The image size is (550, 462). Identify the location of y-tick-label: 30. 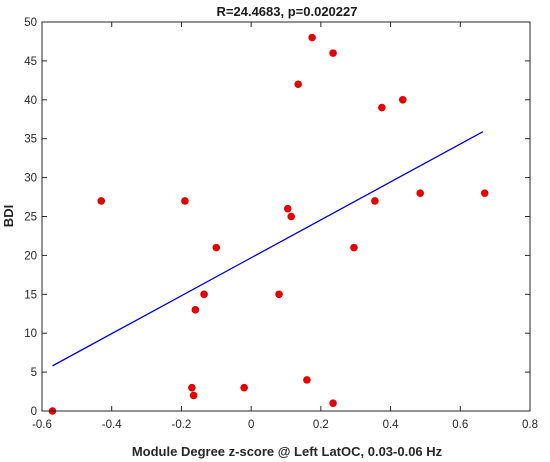
(30, 179).